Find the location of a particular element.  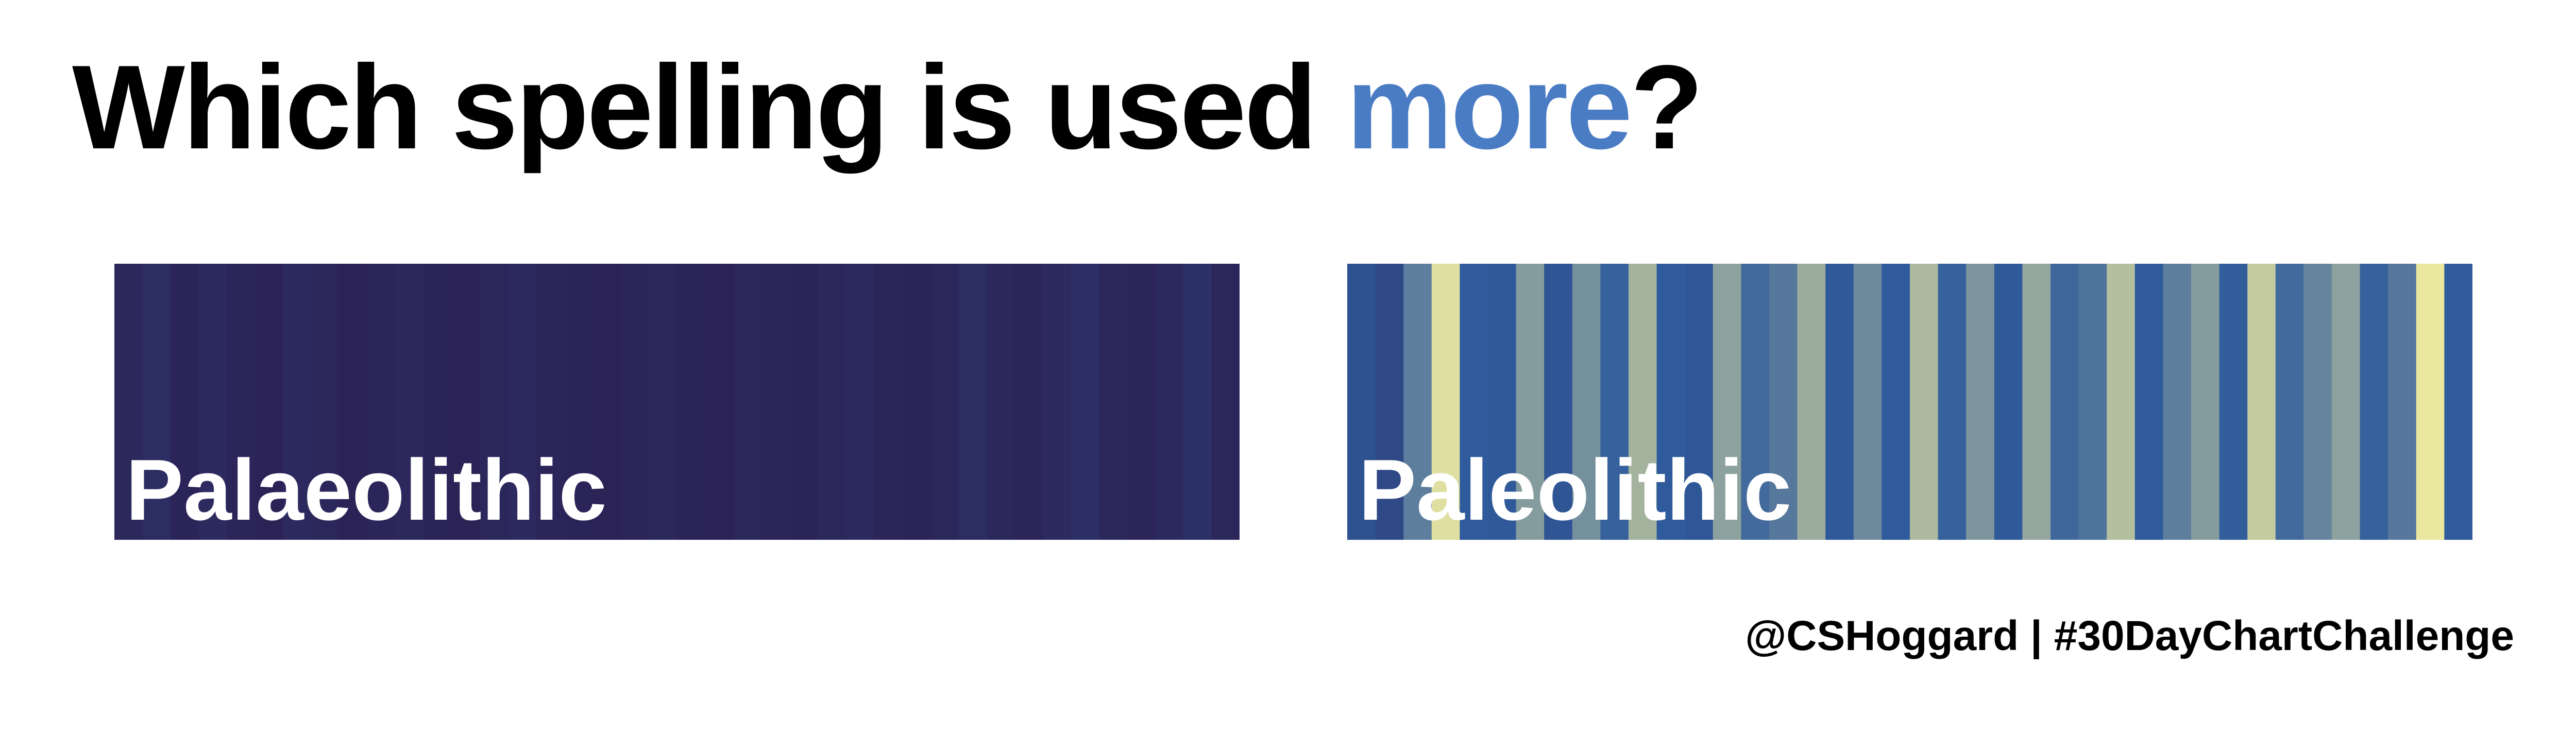

spelling-label-paleolithic: Paleolithic is located at coordinates (1575, 490).